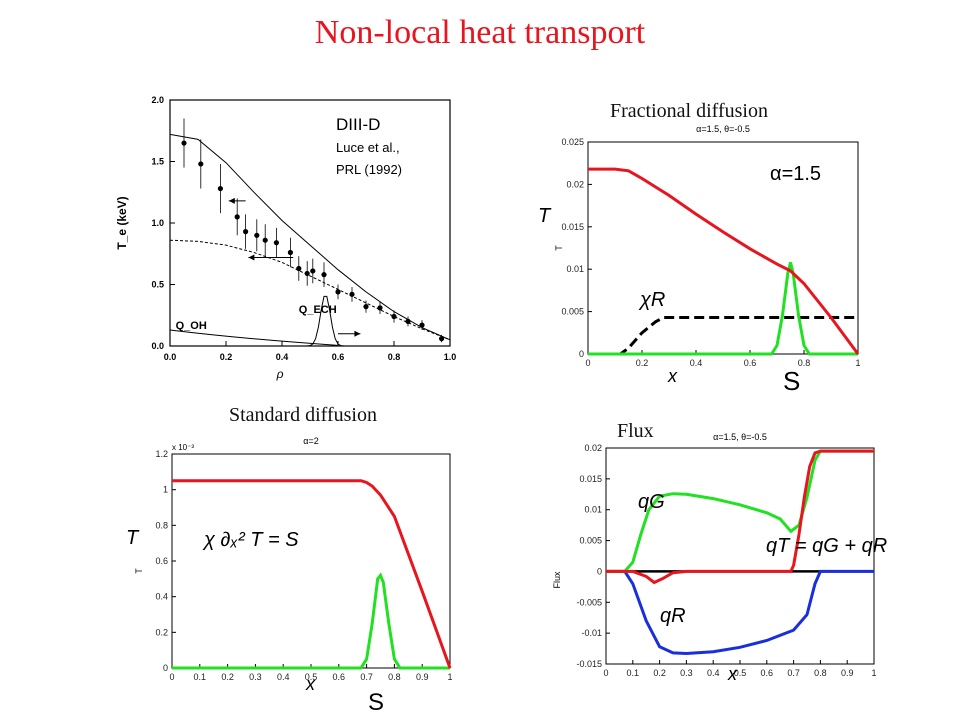 Image resolution: width=960 pixels, height=720 pixels. What do you see at coordinates (161, 561) in the screenshot?
I see `standard-y-tick-label: 0.6` at bounding box center [161, 561].